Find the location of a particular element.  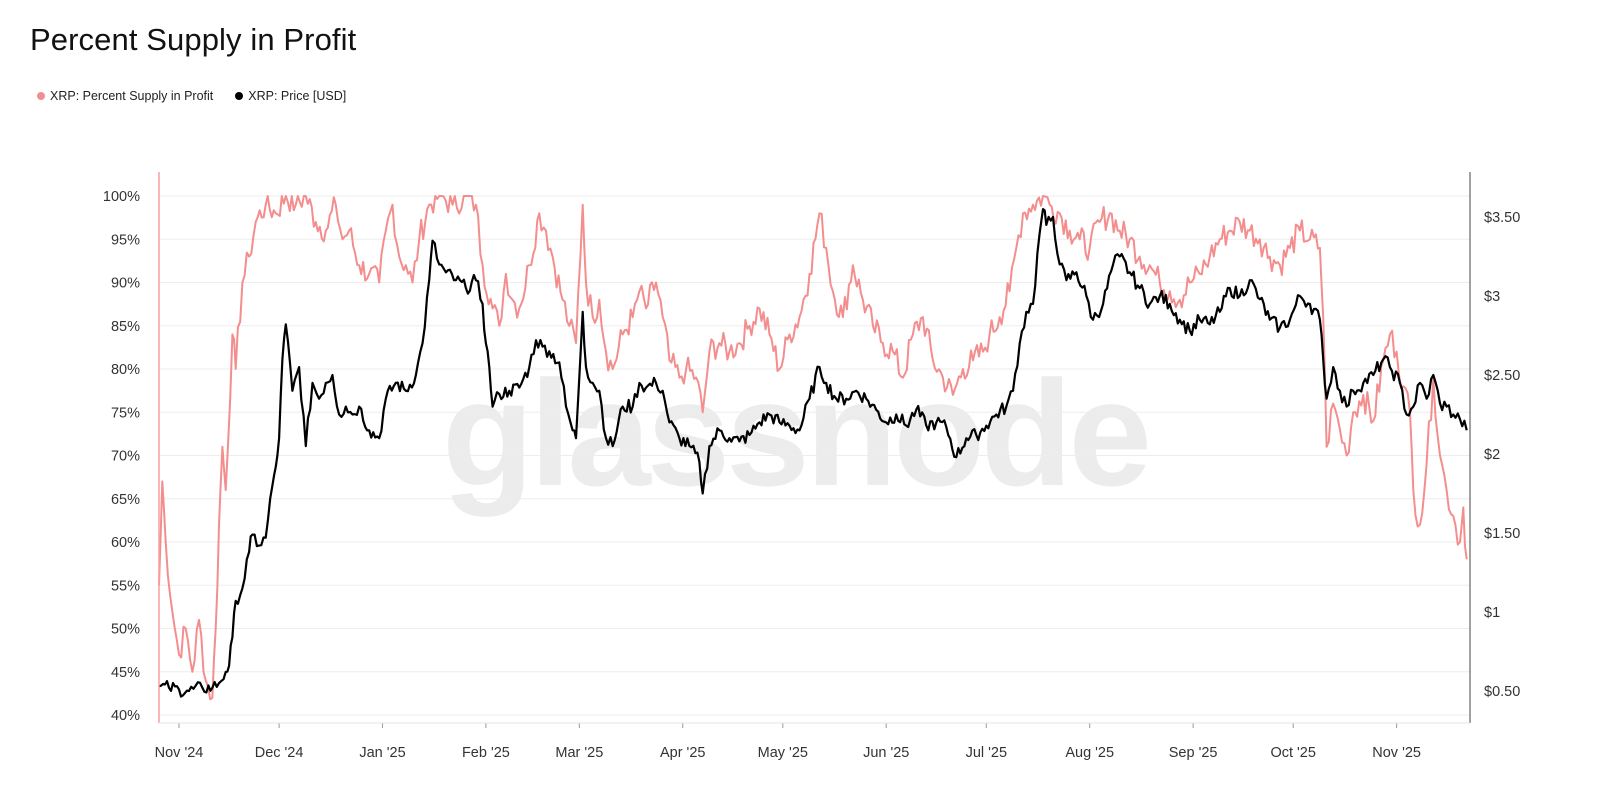

chart-title: Percent Supply in Profit is located at coordinates (193, 39).